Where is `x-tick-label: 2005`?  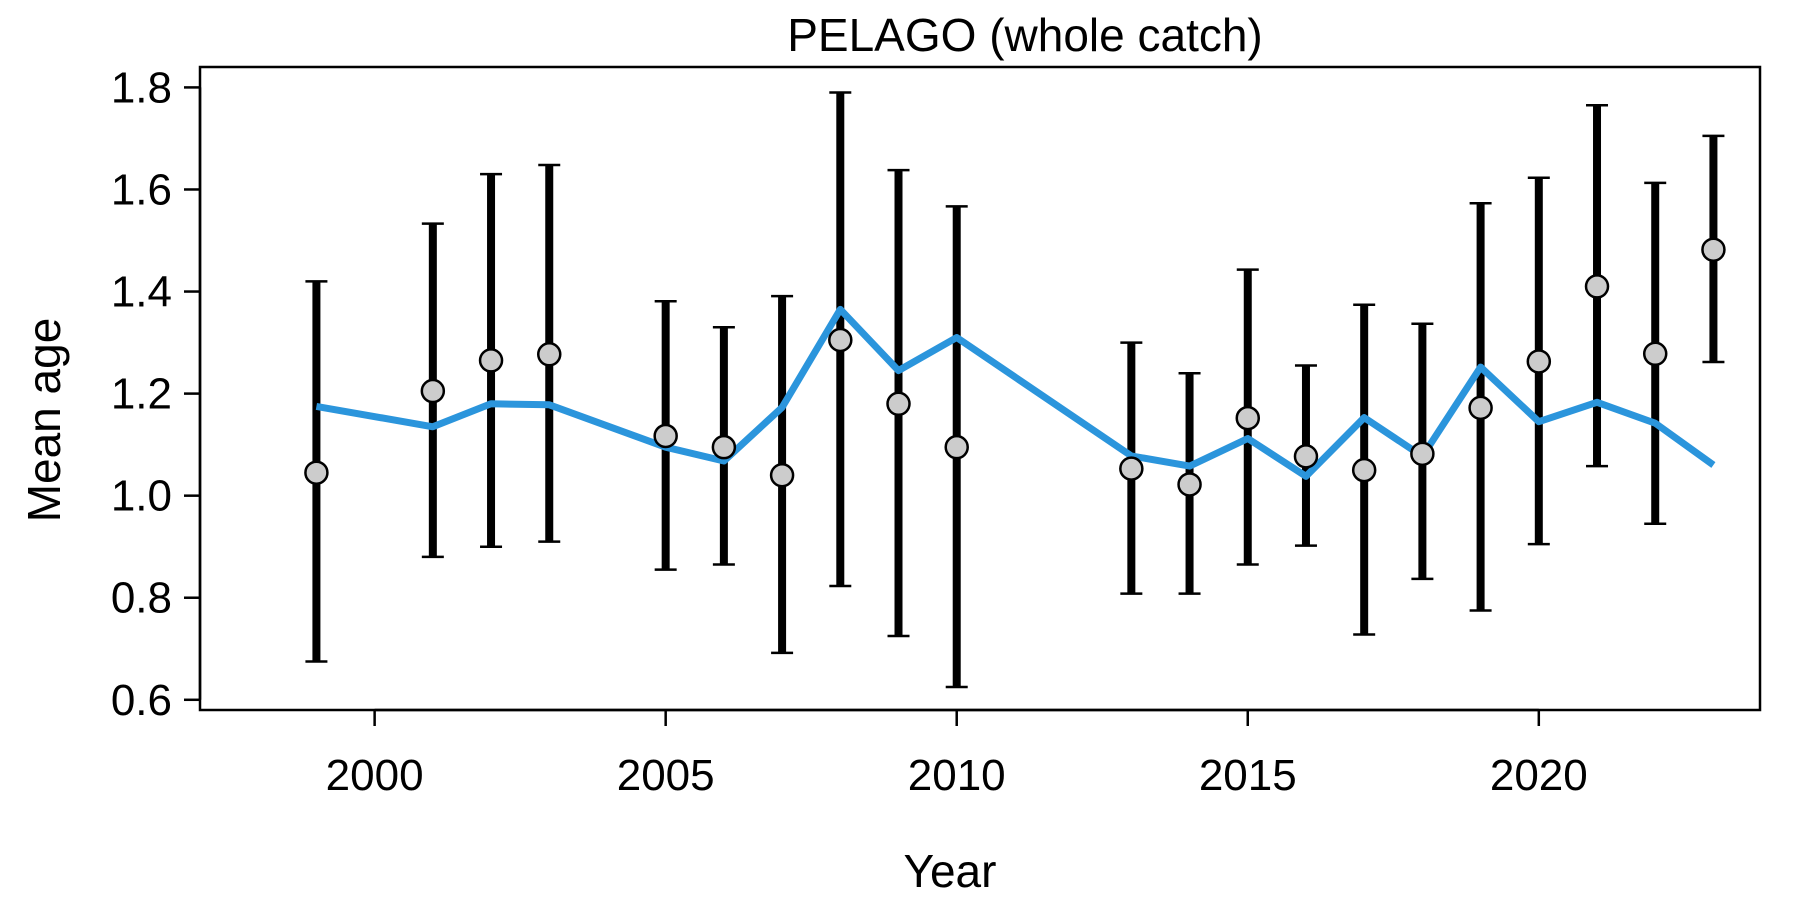
x-tick-label: 2005 is located at coordinates (666, 775).